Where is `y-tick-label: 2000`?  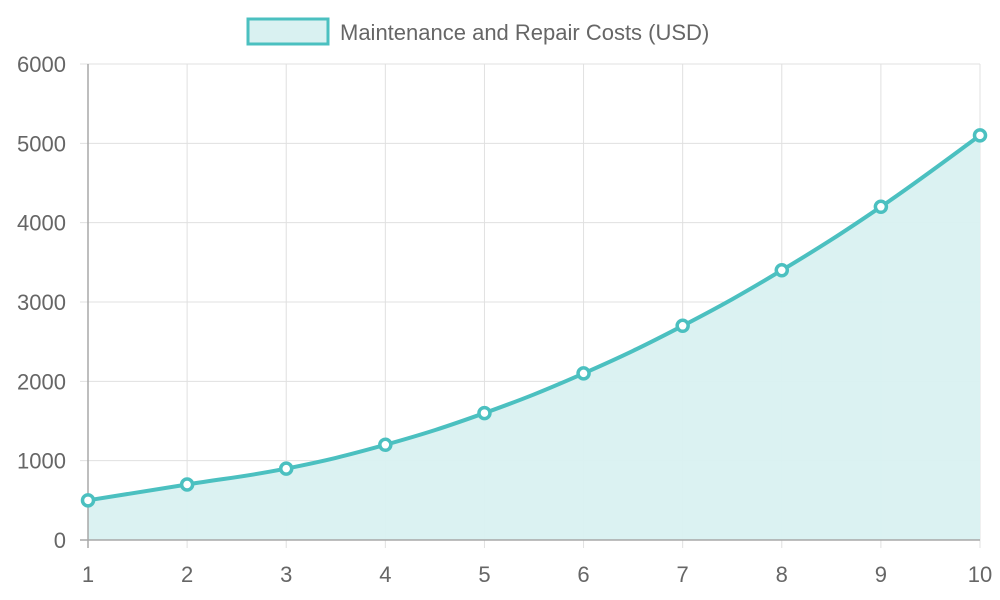 y-tick-label: 2000 is located at coordinates (41, 381).